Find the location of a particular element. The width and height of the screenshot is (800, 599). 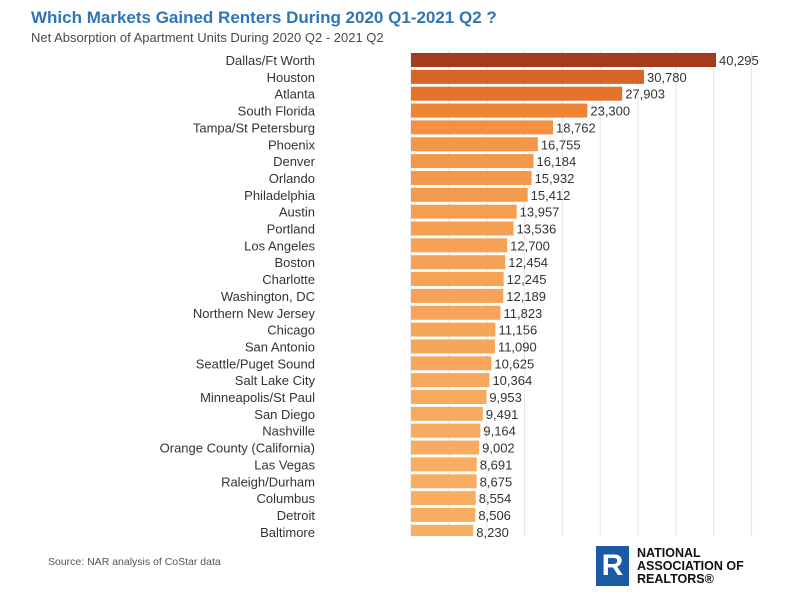

category-label: Austin is located at coordinates (297, 212).